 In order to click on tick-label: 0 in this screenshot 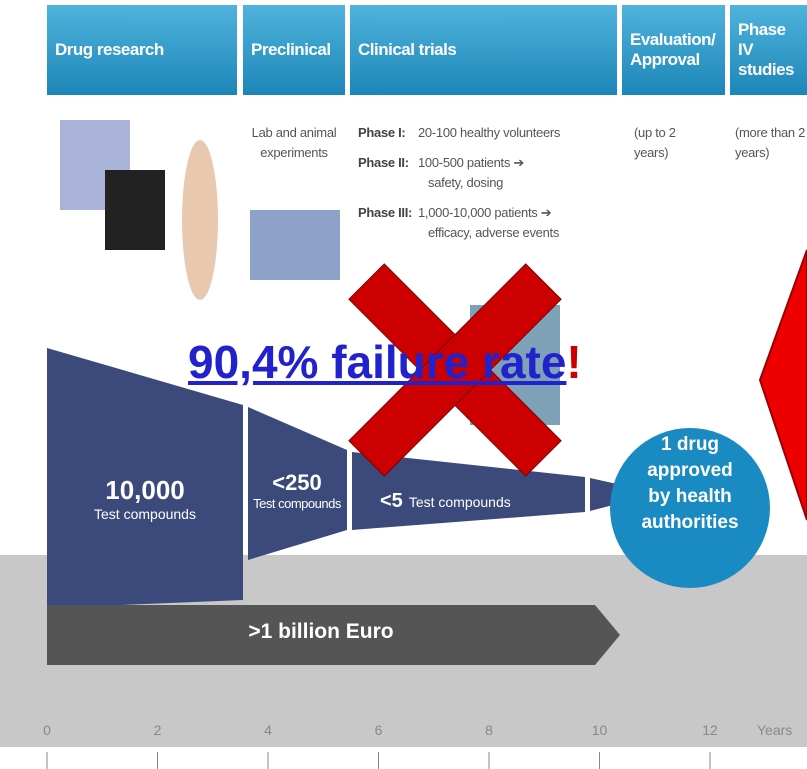, I will do `click(47, 730)`.